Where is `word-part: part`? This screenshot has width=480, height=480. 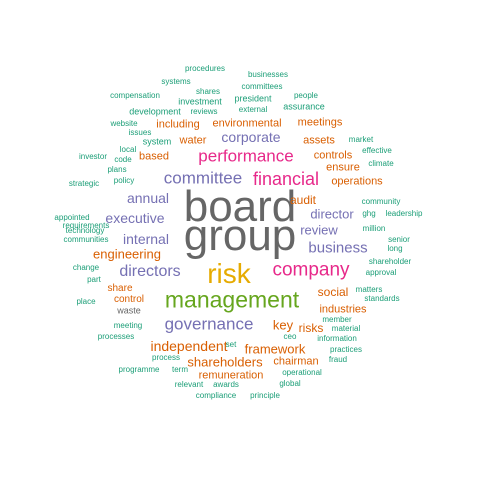 word-part: part is located at coordinates (94, 279).